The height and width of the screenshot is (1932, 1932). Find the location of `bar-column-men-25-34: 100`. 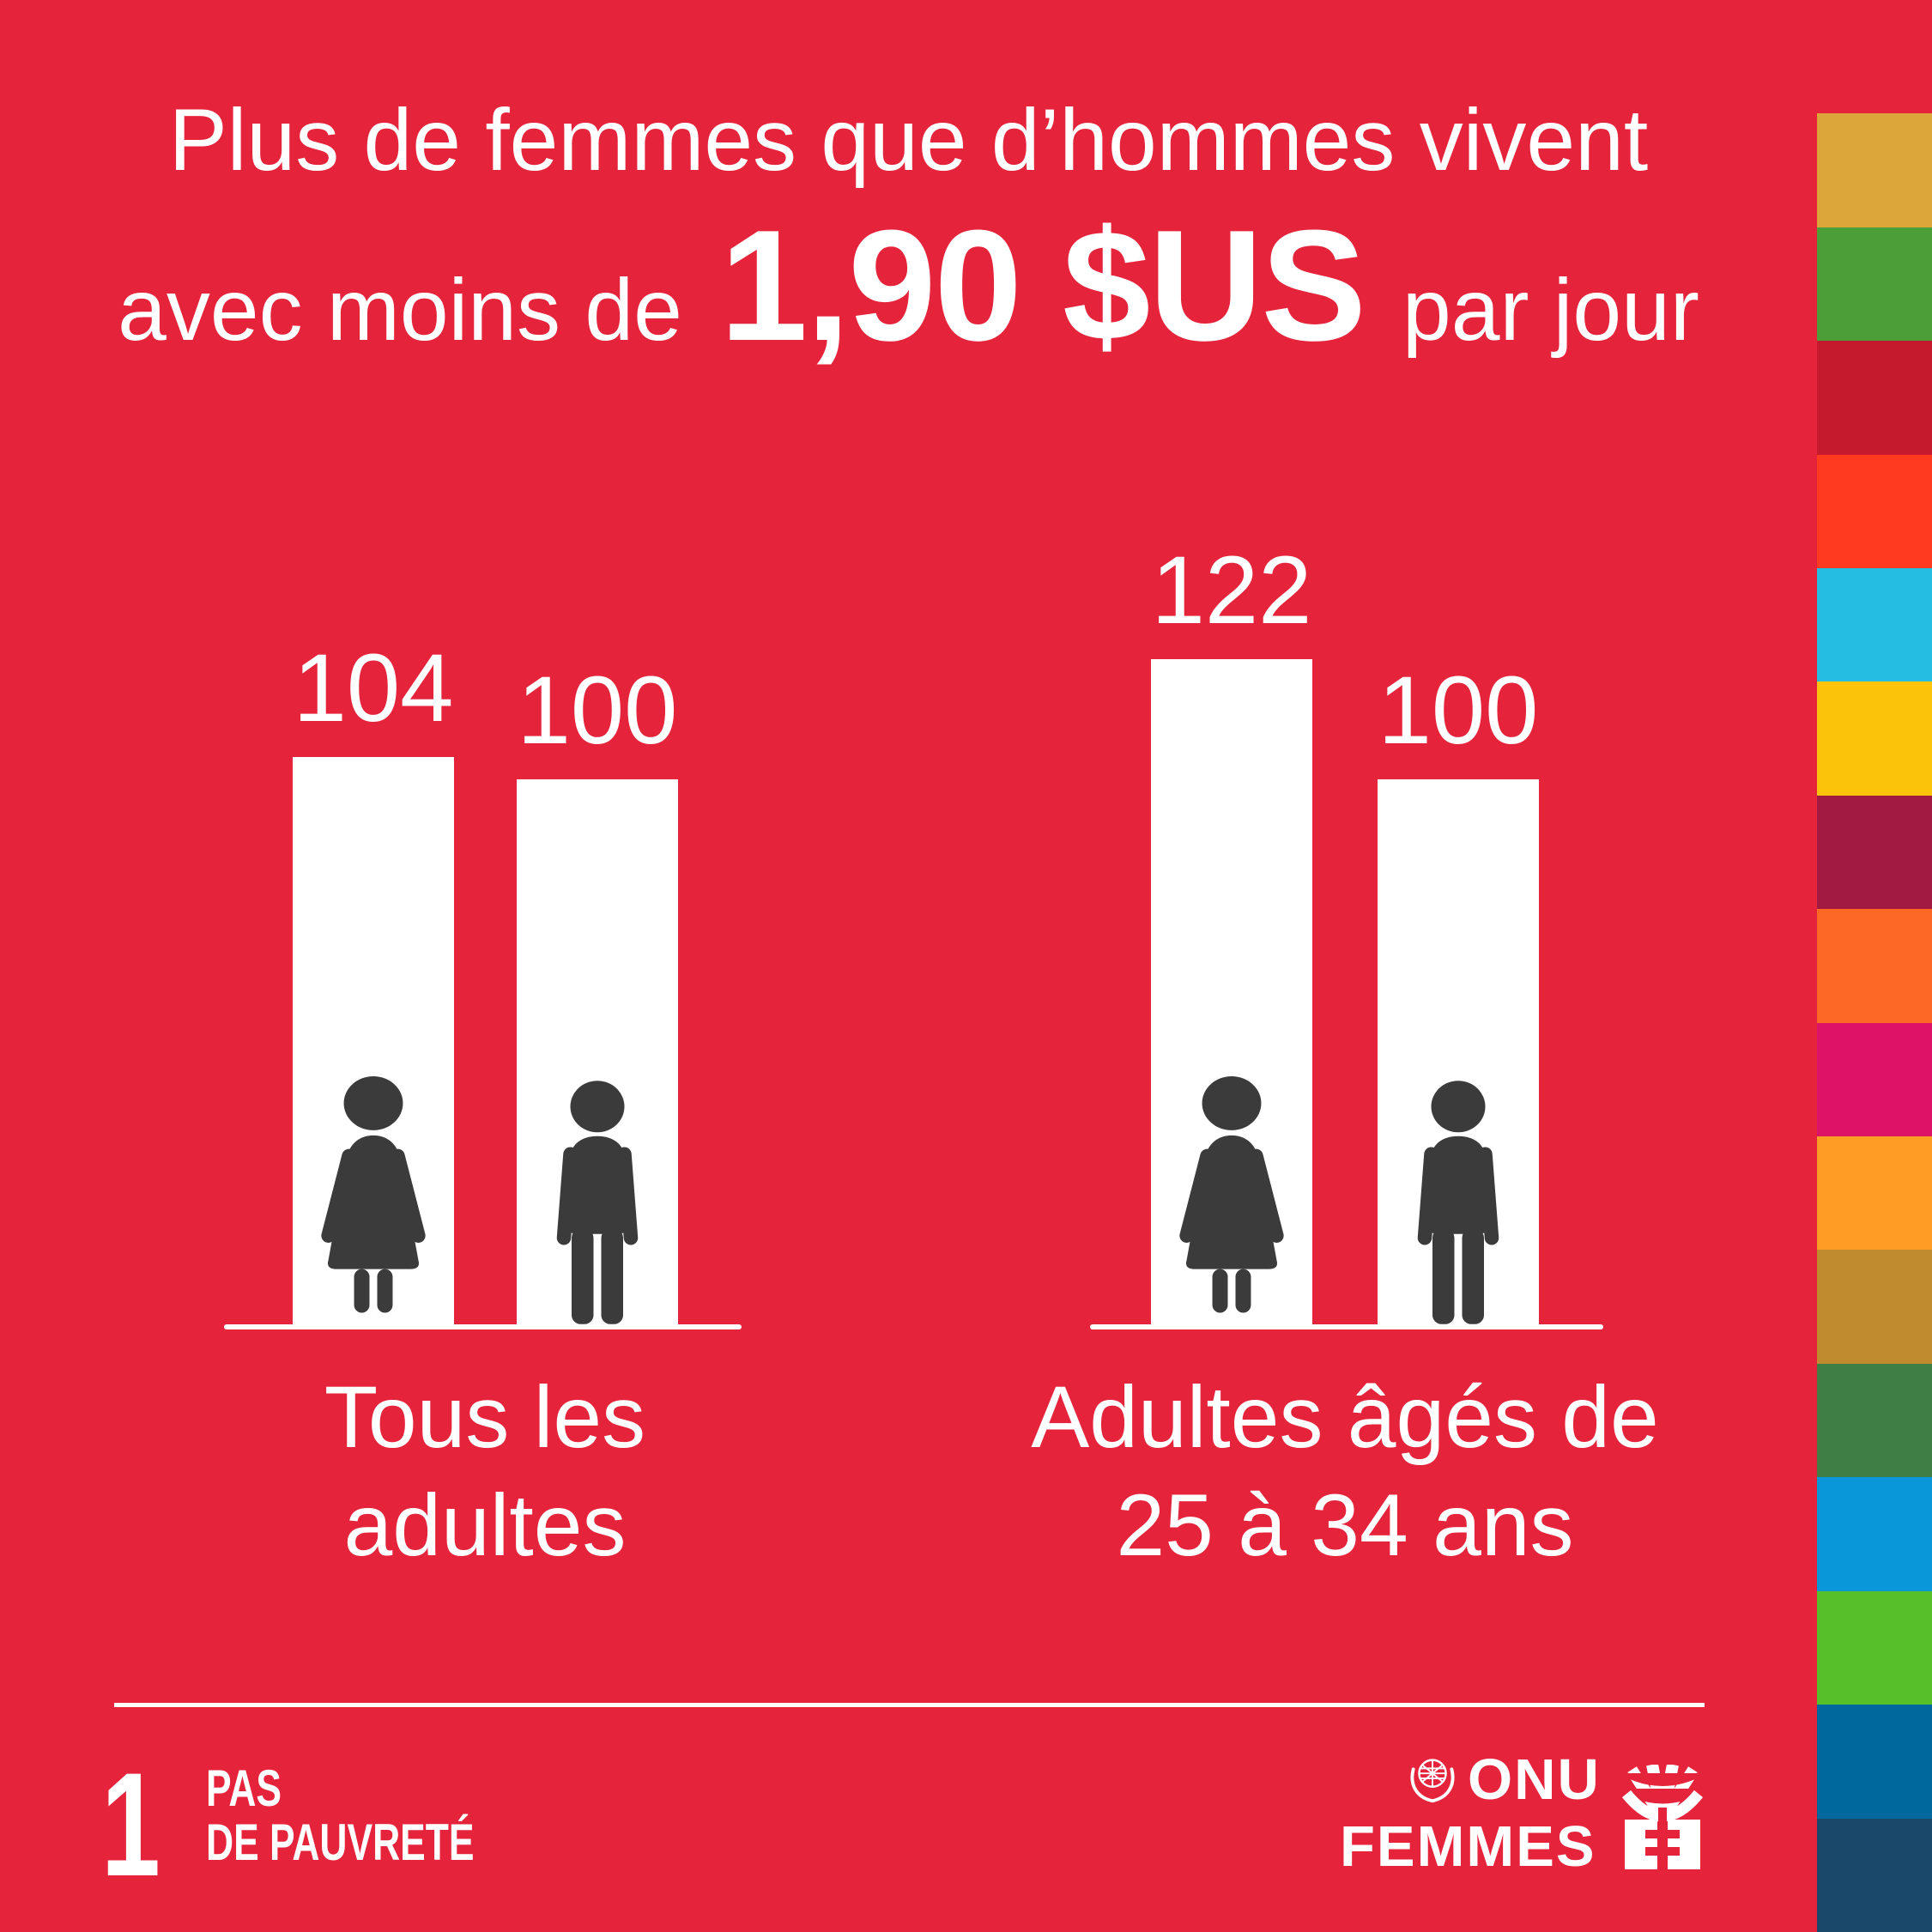

bar-column-men-25-34: 100 is located at coordinates (1458, 995).